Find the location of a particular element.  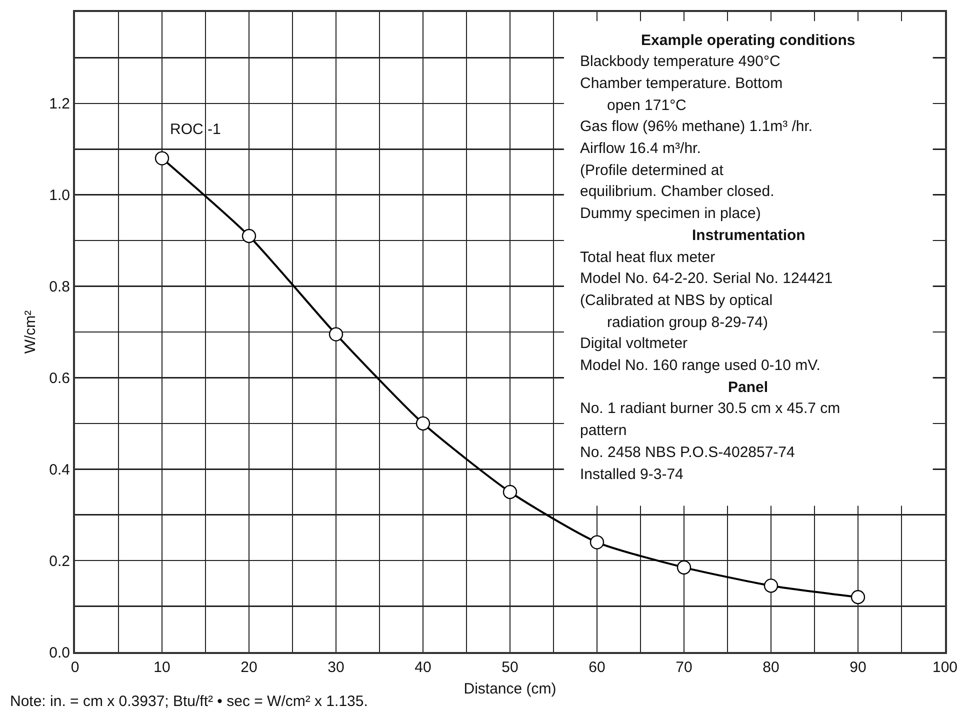

y-tick-label: 0.8 is located at coordinates (59, 287).